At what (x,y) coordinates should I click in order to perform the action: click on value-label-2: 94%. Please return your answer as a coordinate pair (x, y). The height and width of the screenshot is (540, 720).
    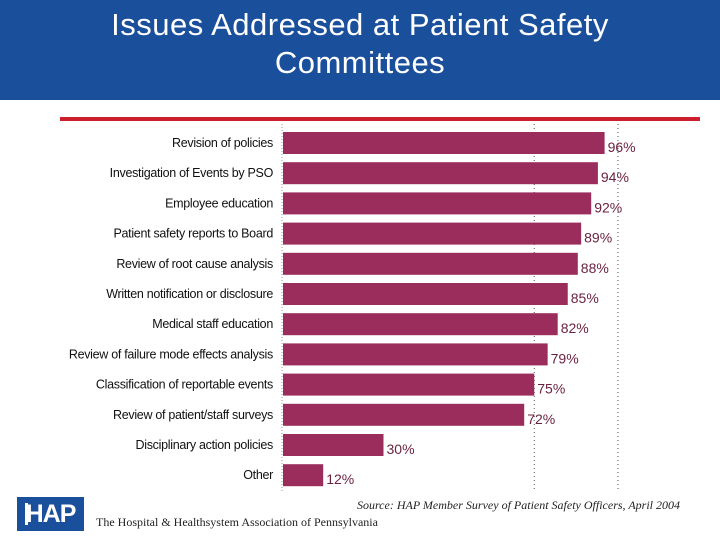
    Looking at the image, I should click on (615, 177).